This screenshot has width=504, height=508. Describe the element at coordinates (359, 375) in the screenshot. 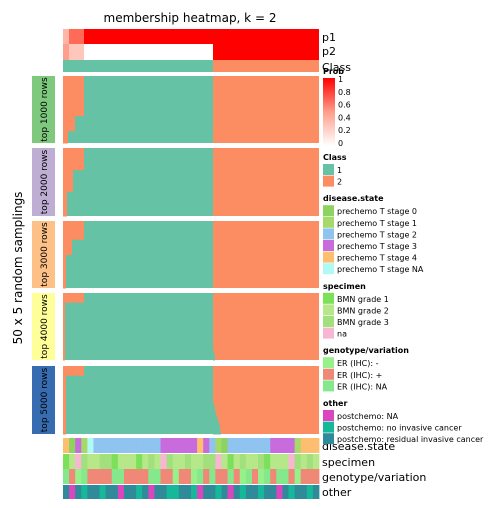

I see `legend-item-label: ER (IHC): +` at that location.